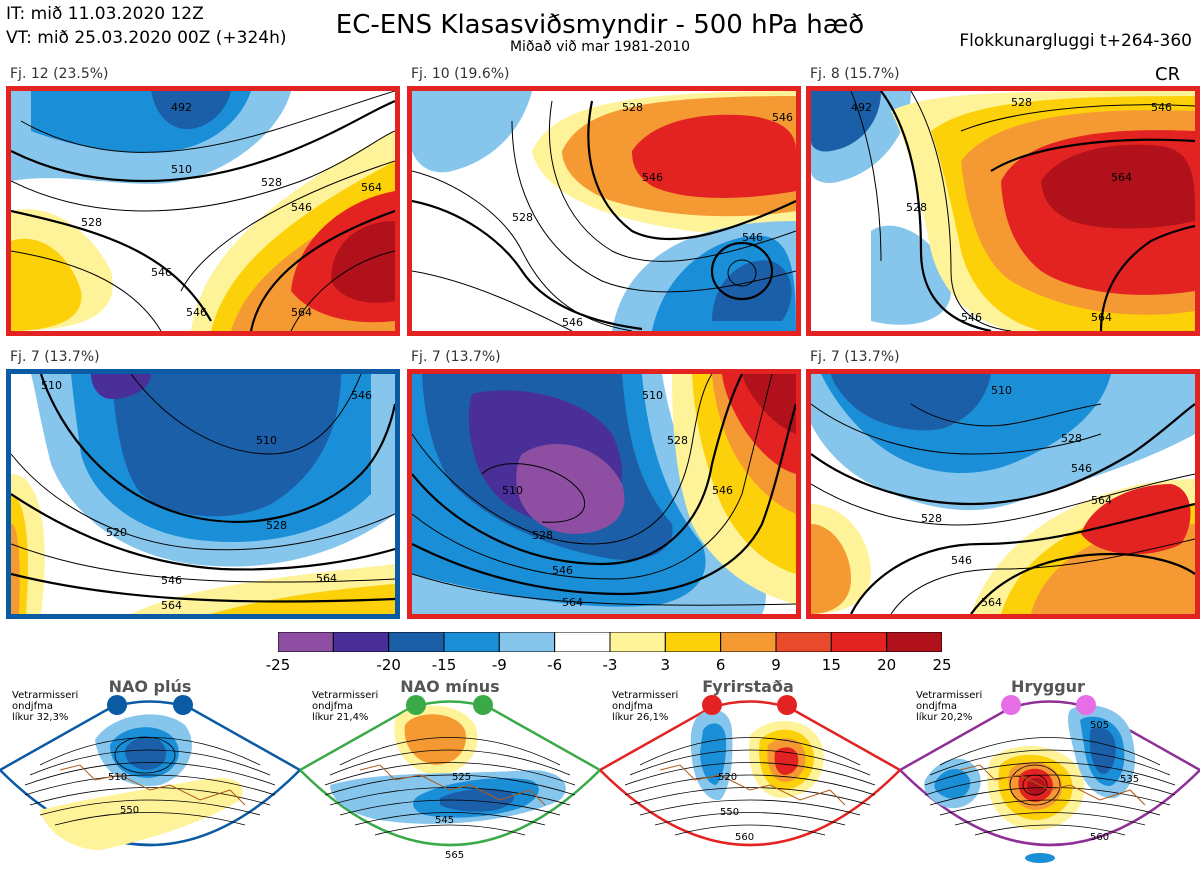  I want to click on colorbar-tick-label: 20, so click(887, 665).